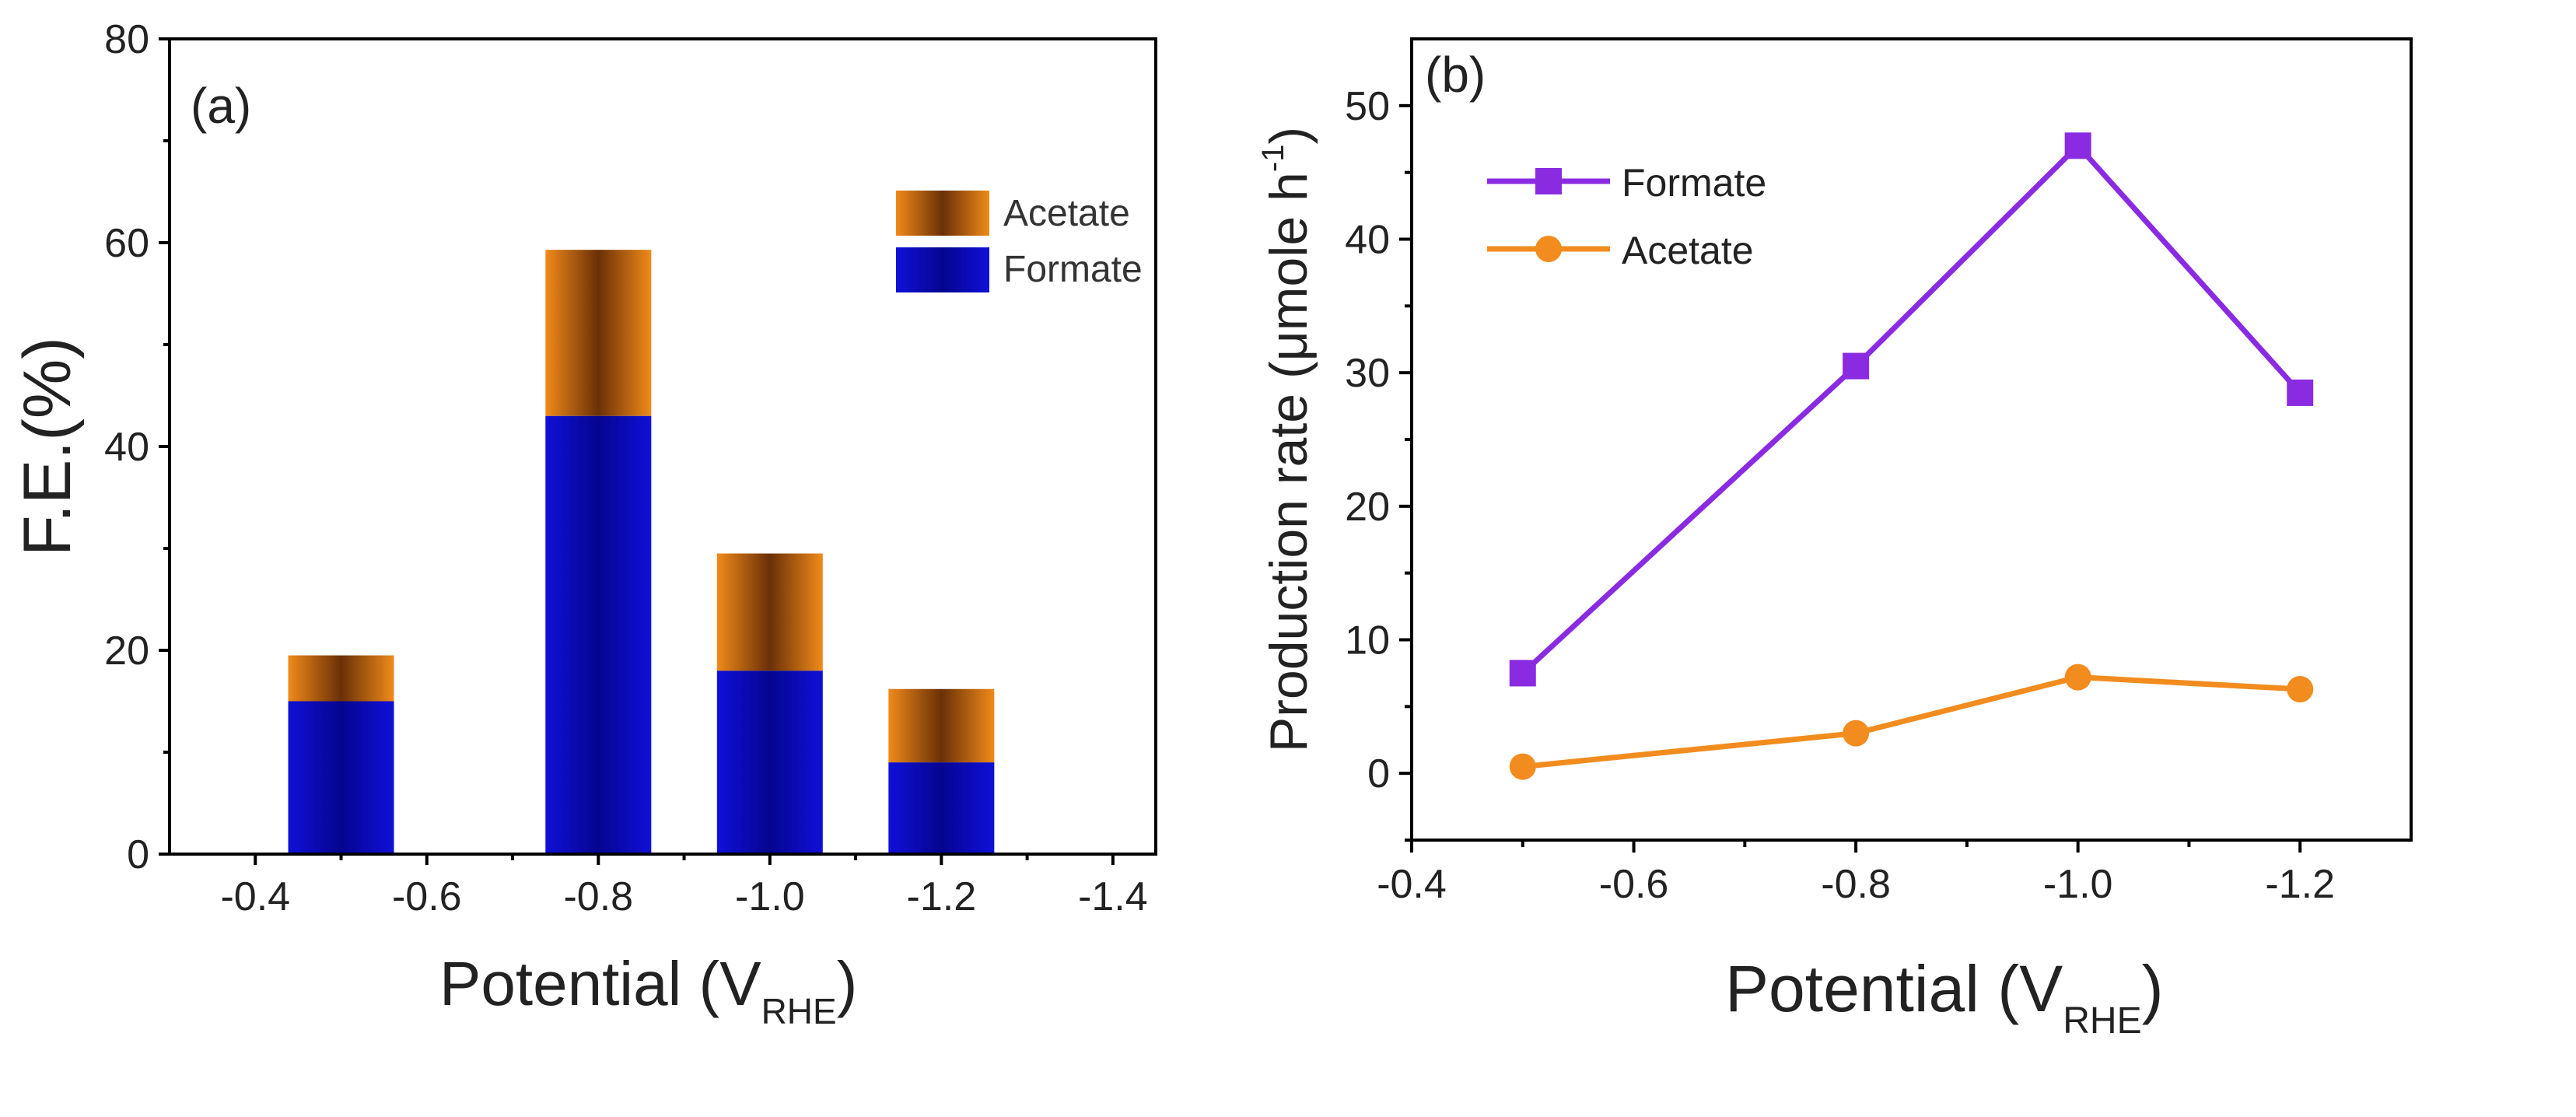 The image size is (2576, 1117). I want to click on legend-label-formate-b: Formate, so click(1694, 183).